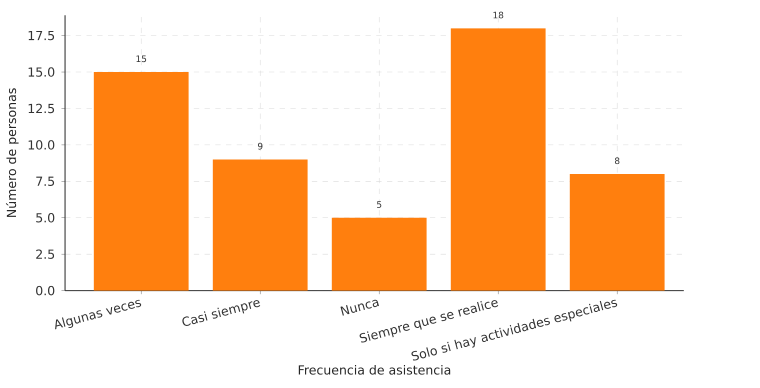 This screenshot has height=388, width=760. I want to click on x-tick-label: Algunas veces, so click(98, 315).